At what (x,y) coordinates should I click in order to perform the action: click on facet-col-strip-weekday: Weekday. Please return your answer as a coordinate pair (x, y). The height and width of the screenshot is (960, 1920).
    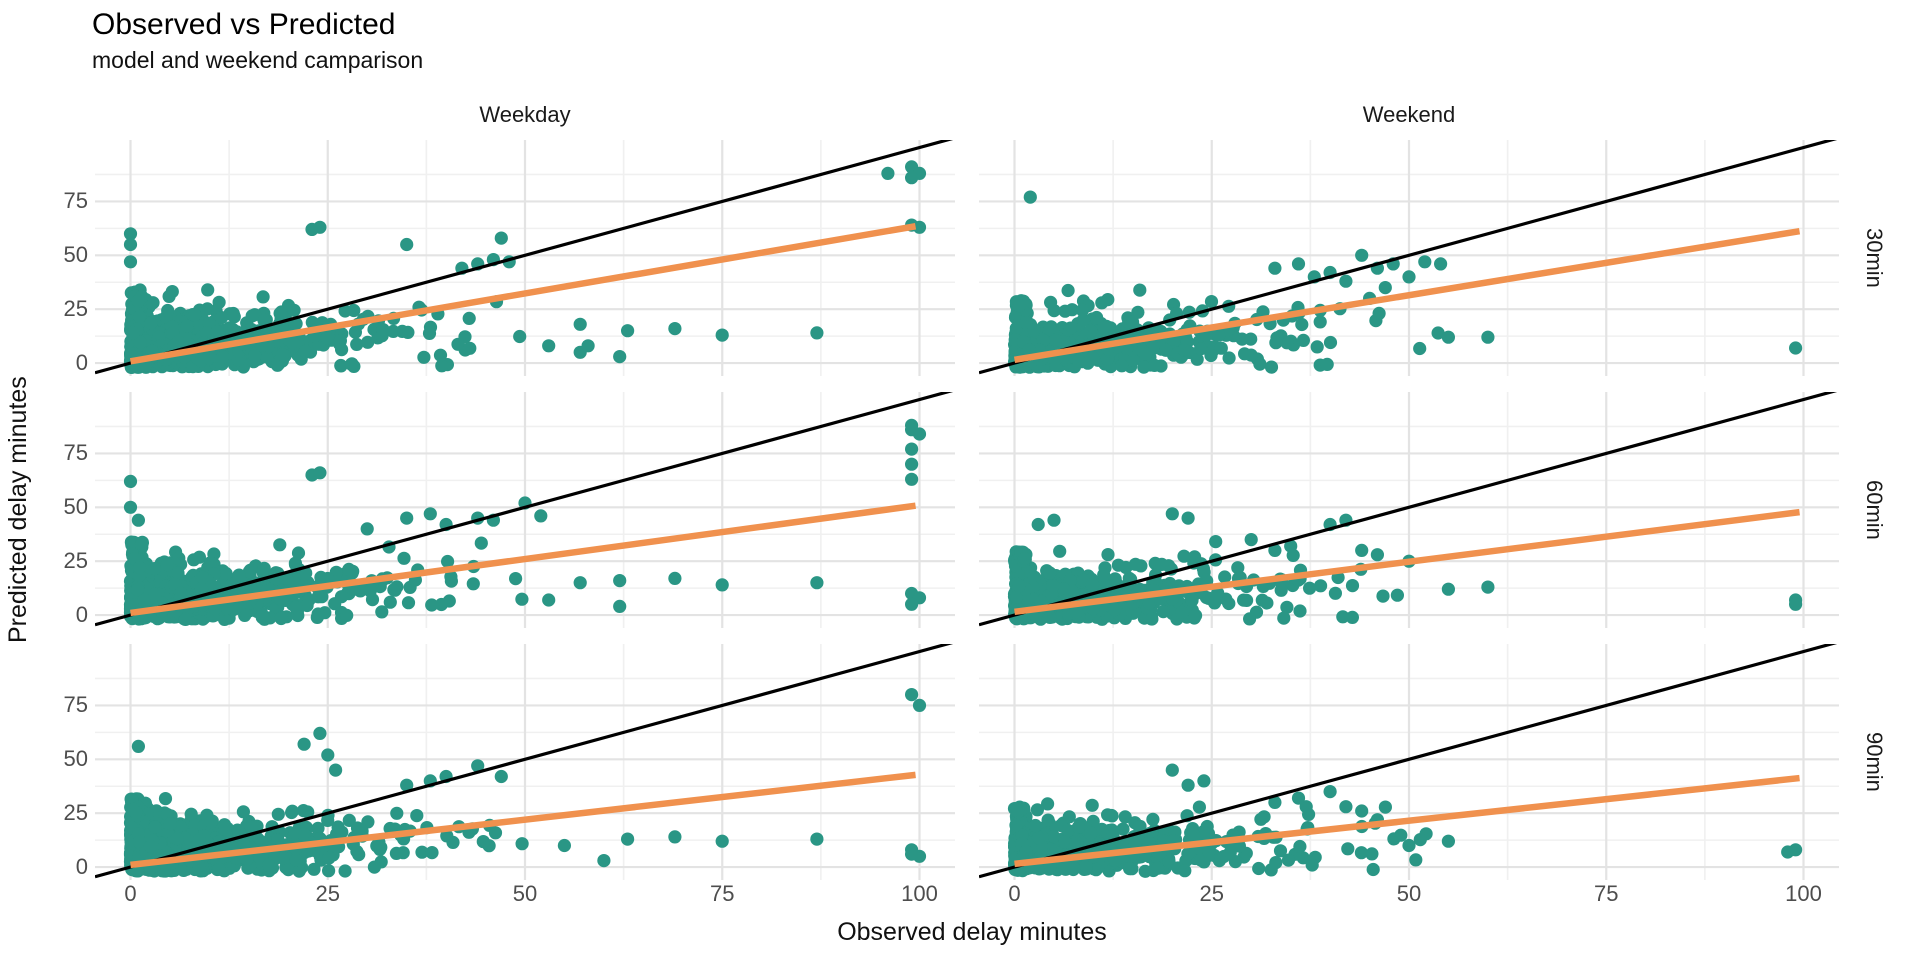
    Looking at the image, I should click on (525, 114).